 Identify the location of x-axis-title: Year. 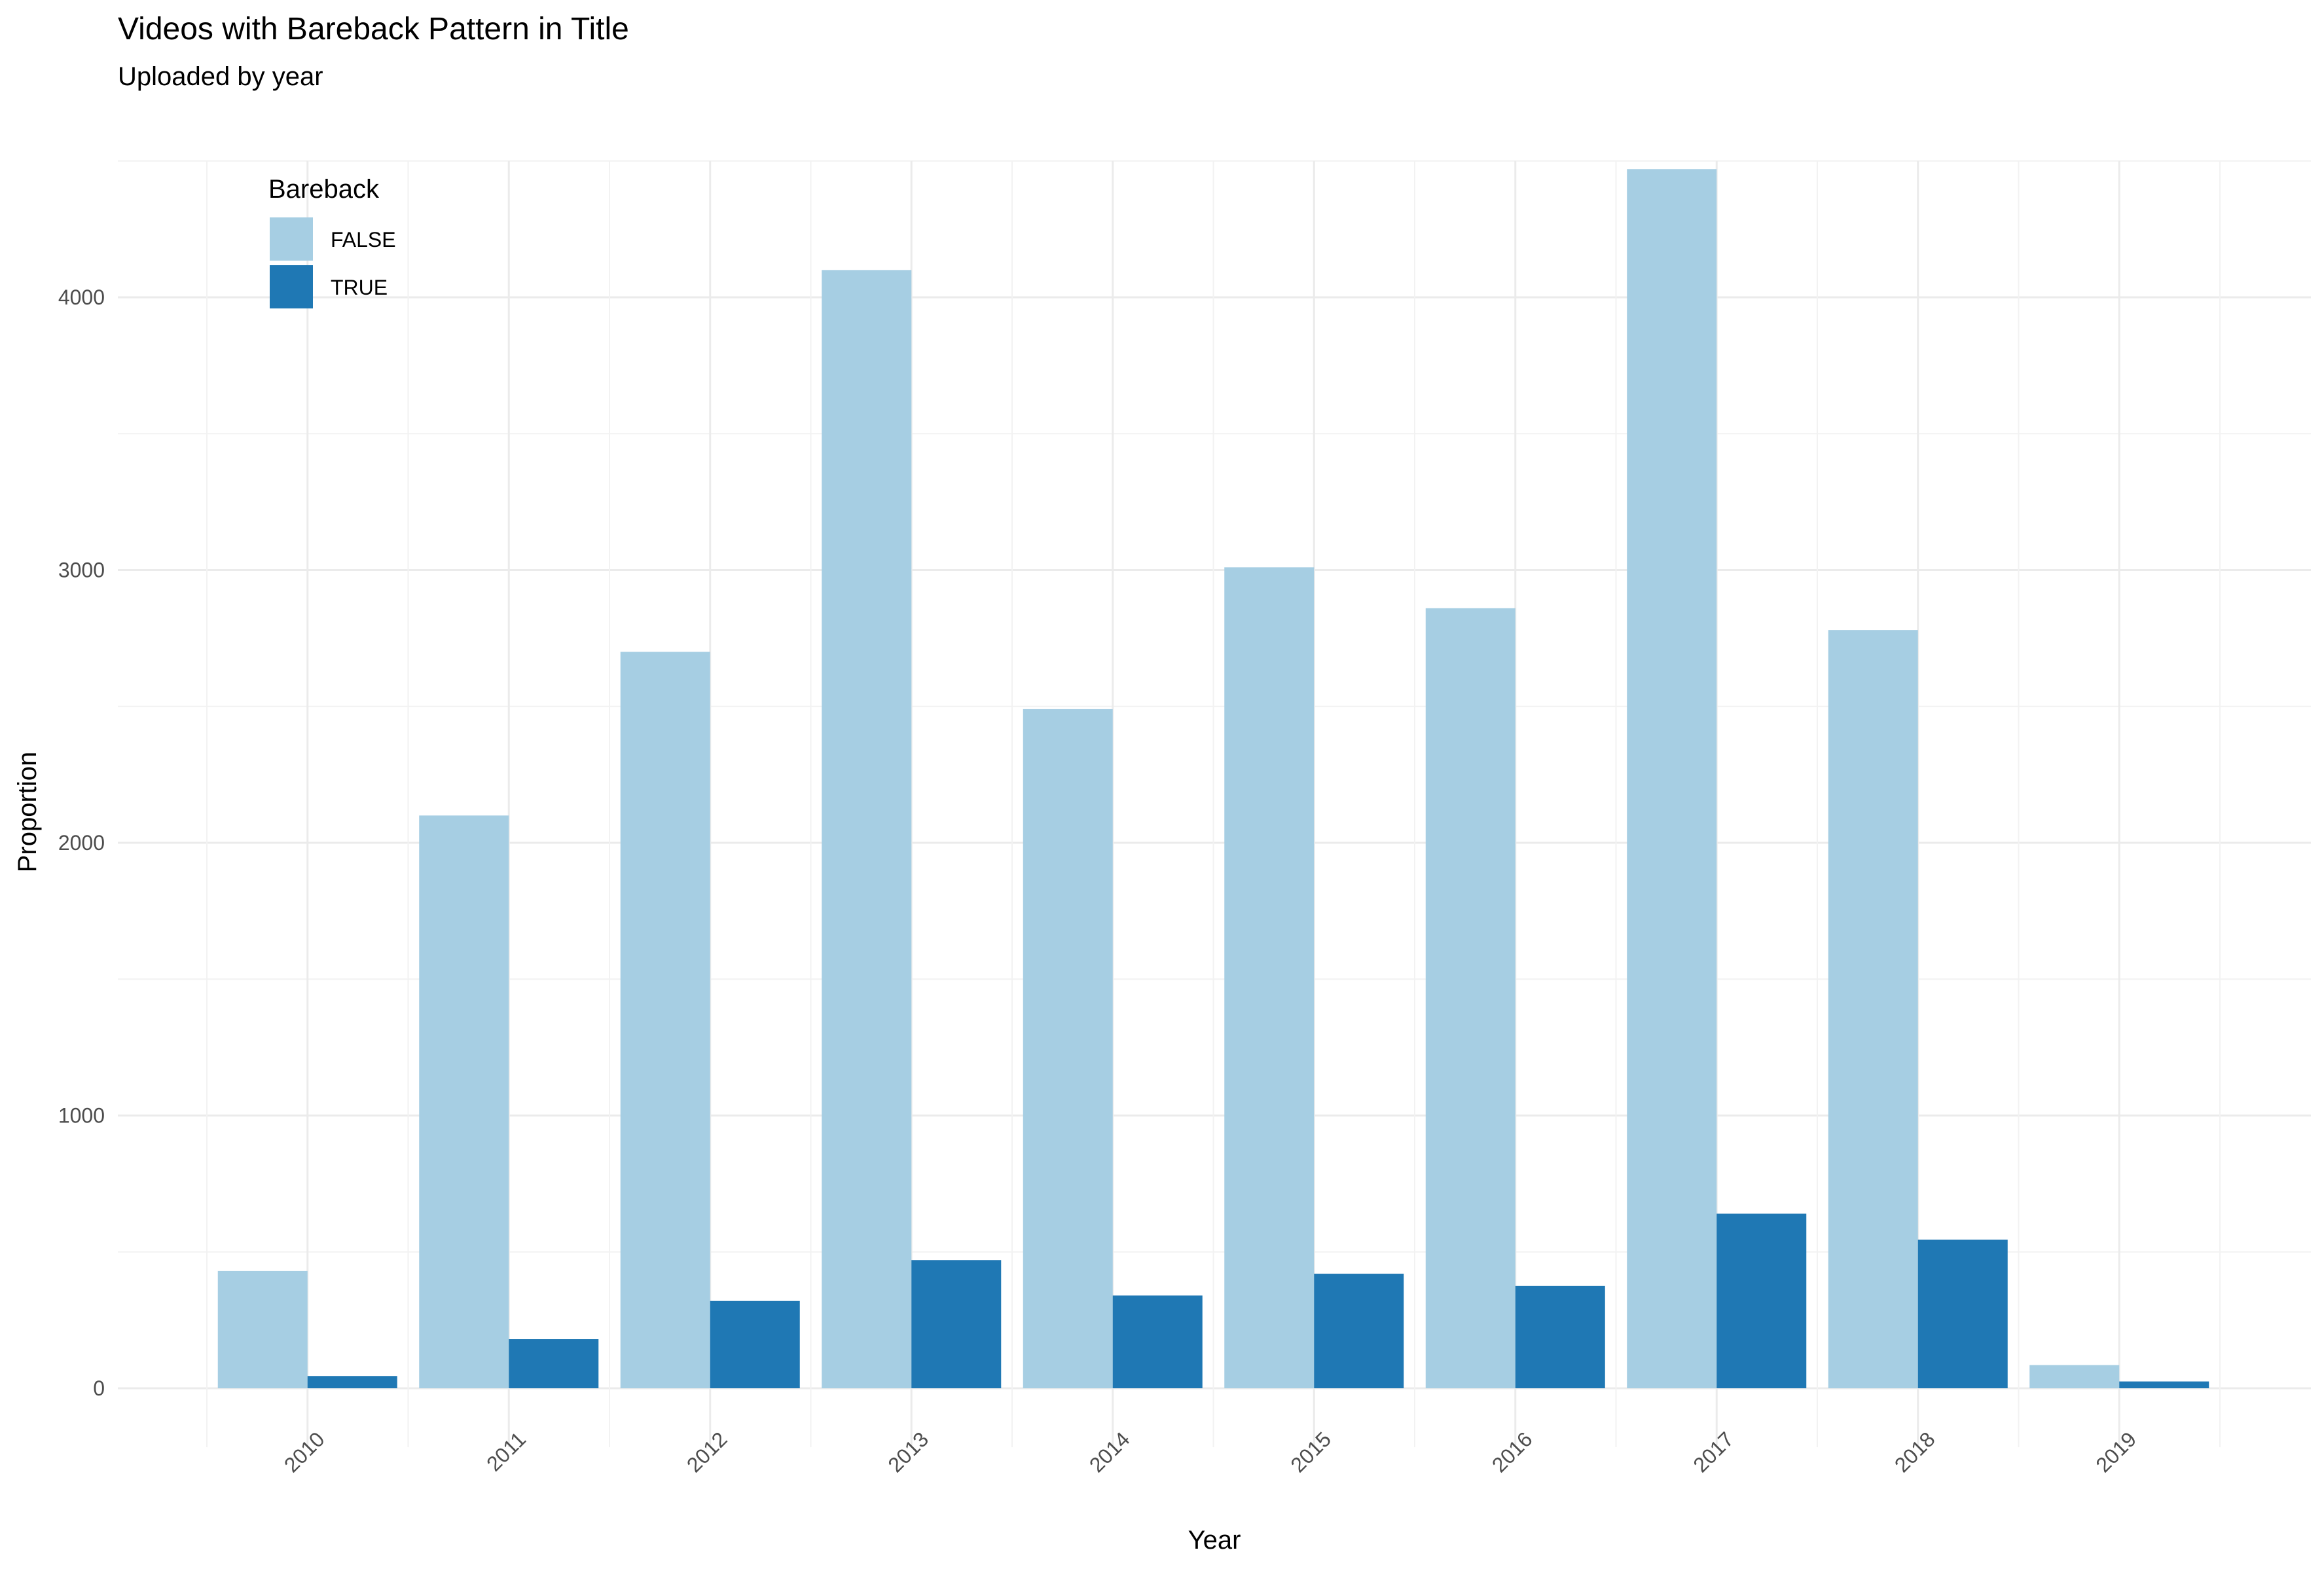
(1214, 1540).